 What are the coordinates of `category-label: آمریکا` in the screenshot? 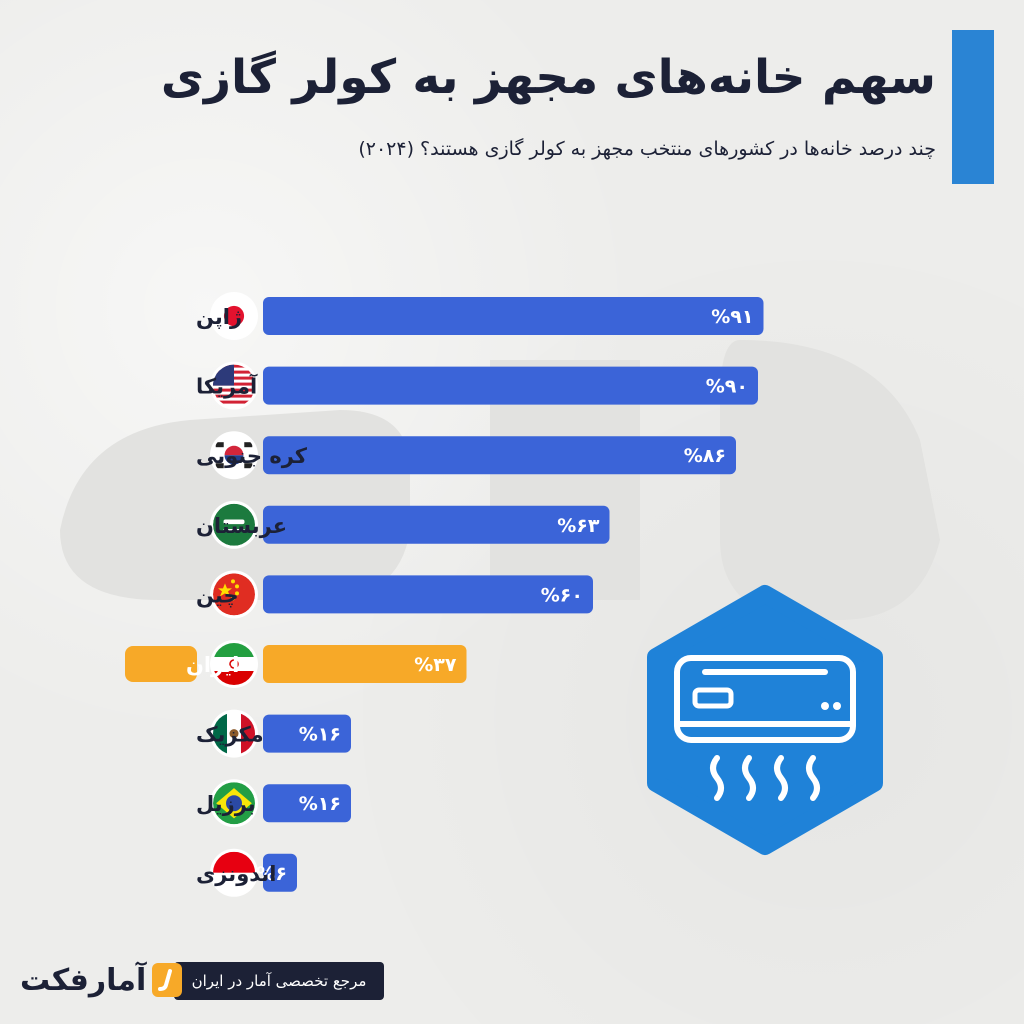 It's located at (227, 386).